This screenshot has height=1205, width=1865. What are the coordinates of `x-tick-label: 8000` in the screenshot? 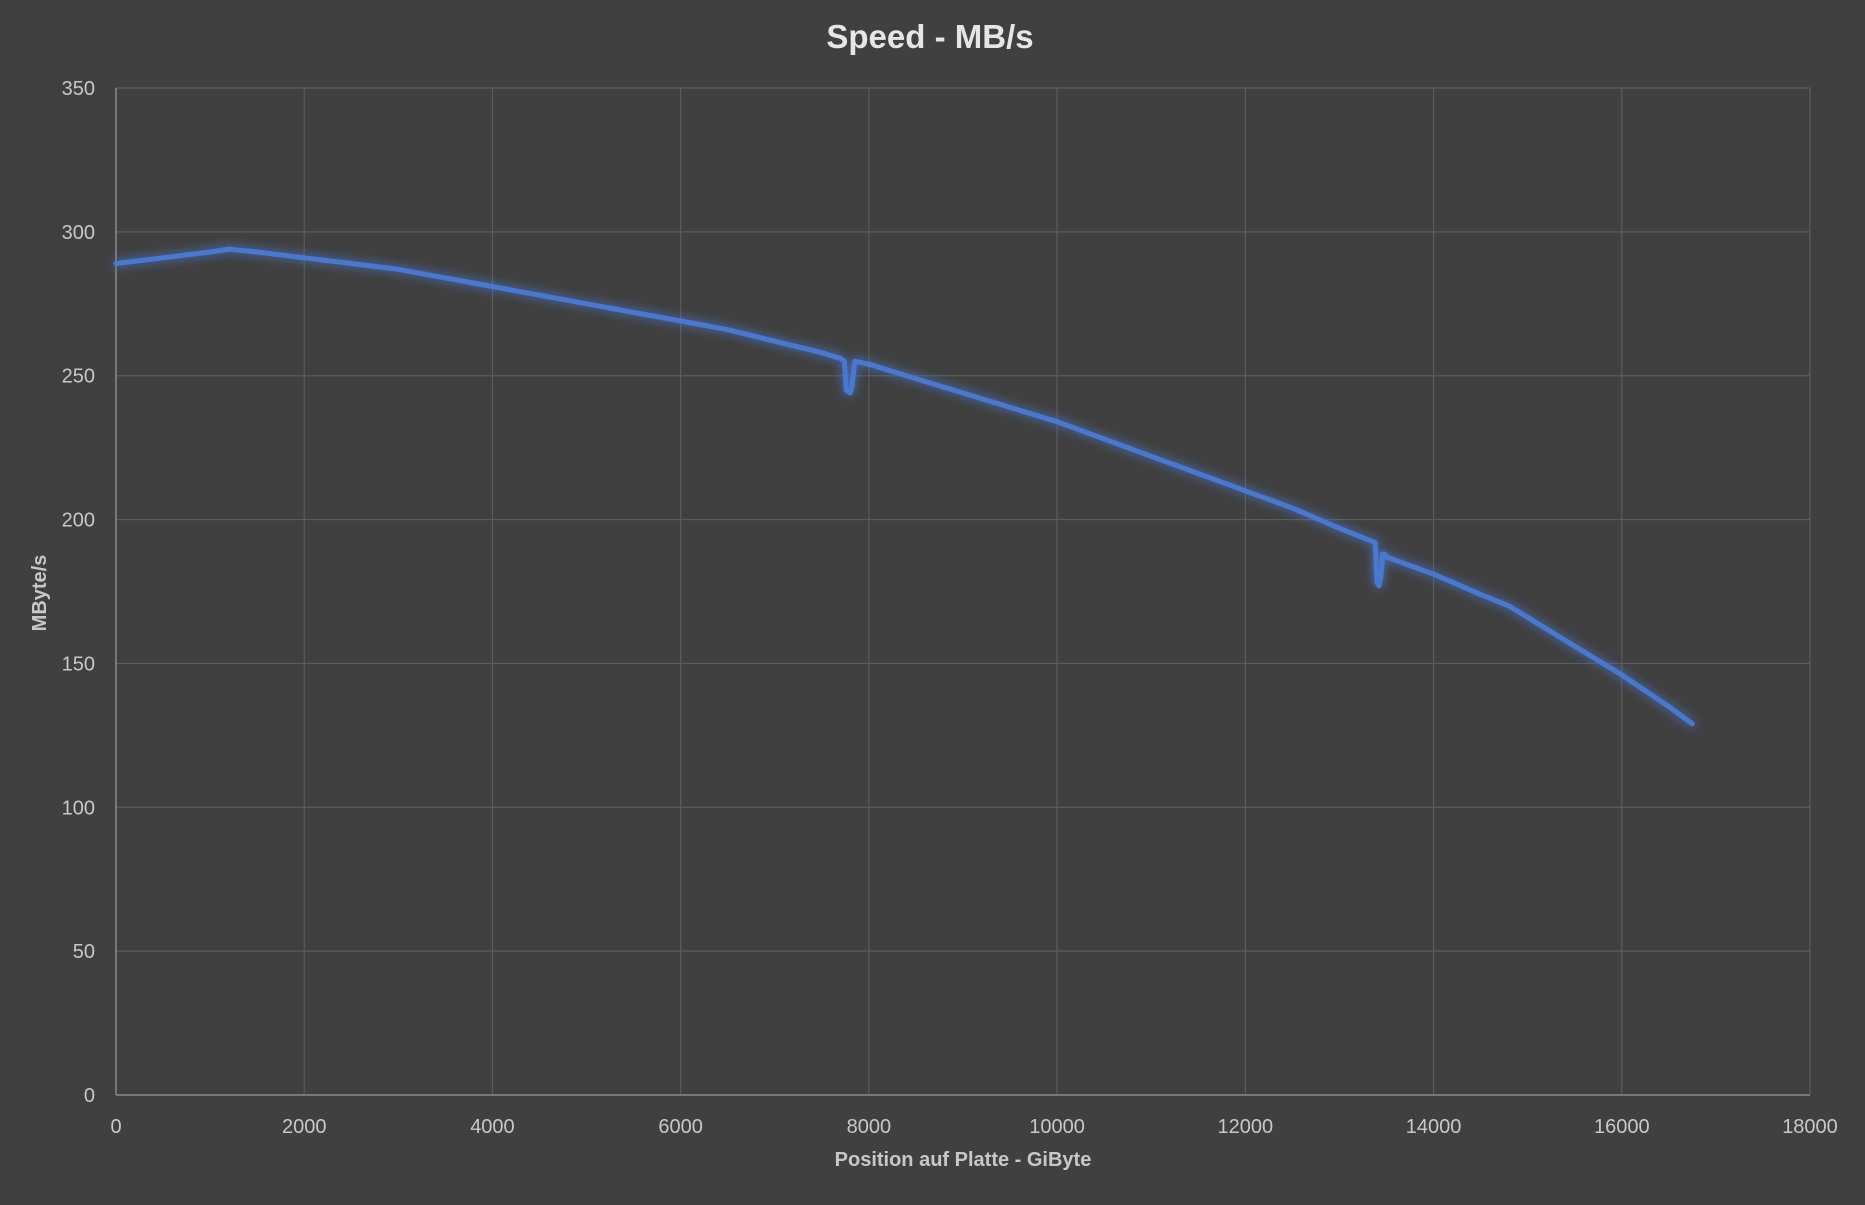 It's located at (869, 1127).